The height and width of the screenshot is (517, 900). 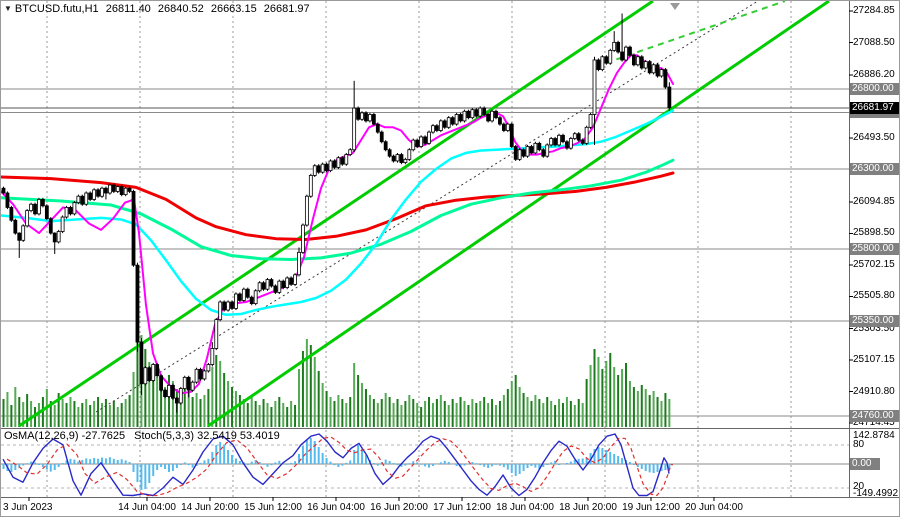 I want to click on price-axis-label: 25898.50, so click(x=874, y=233).